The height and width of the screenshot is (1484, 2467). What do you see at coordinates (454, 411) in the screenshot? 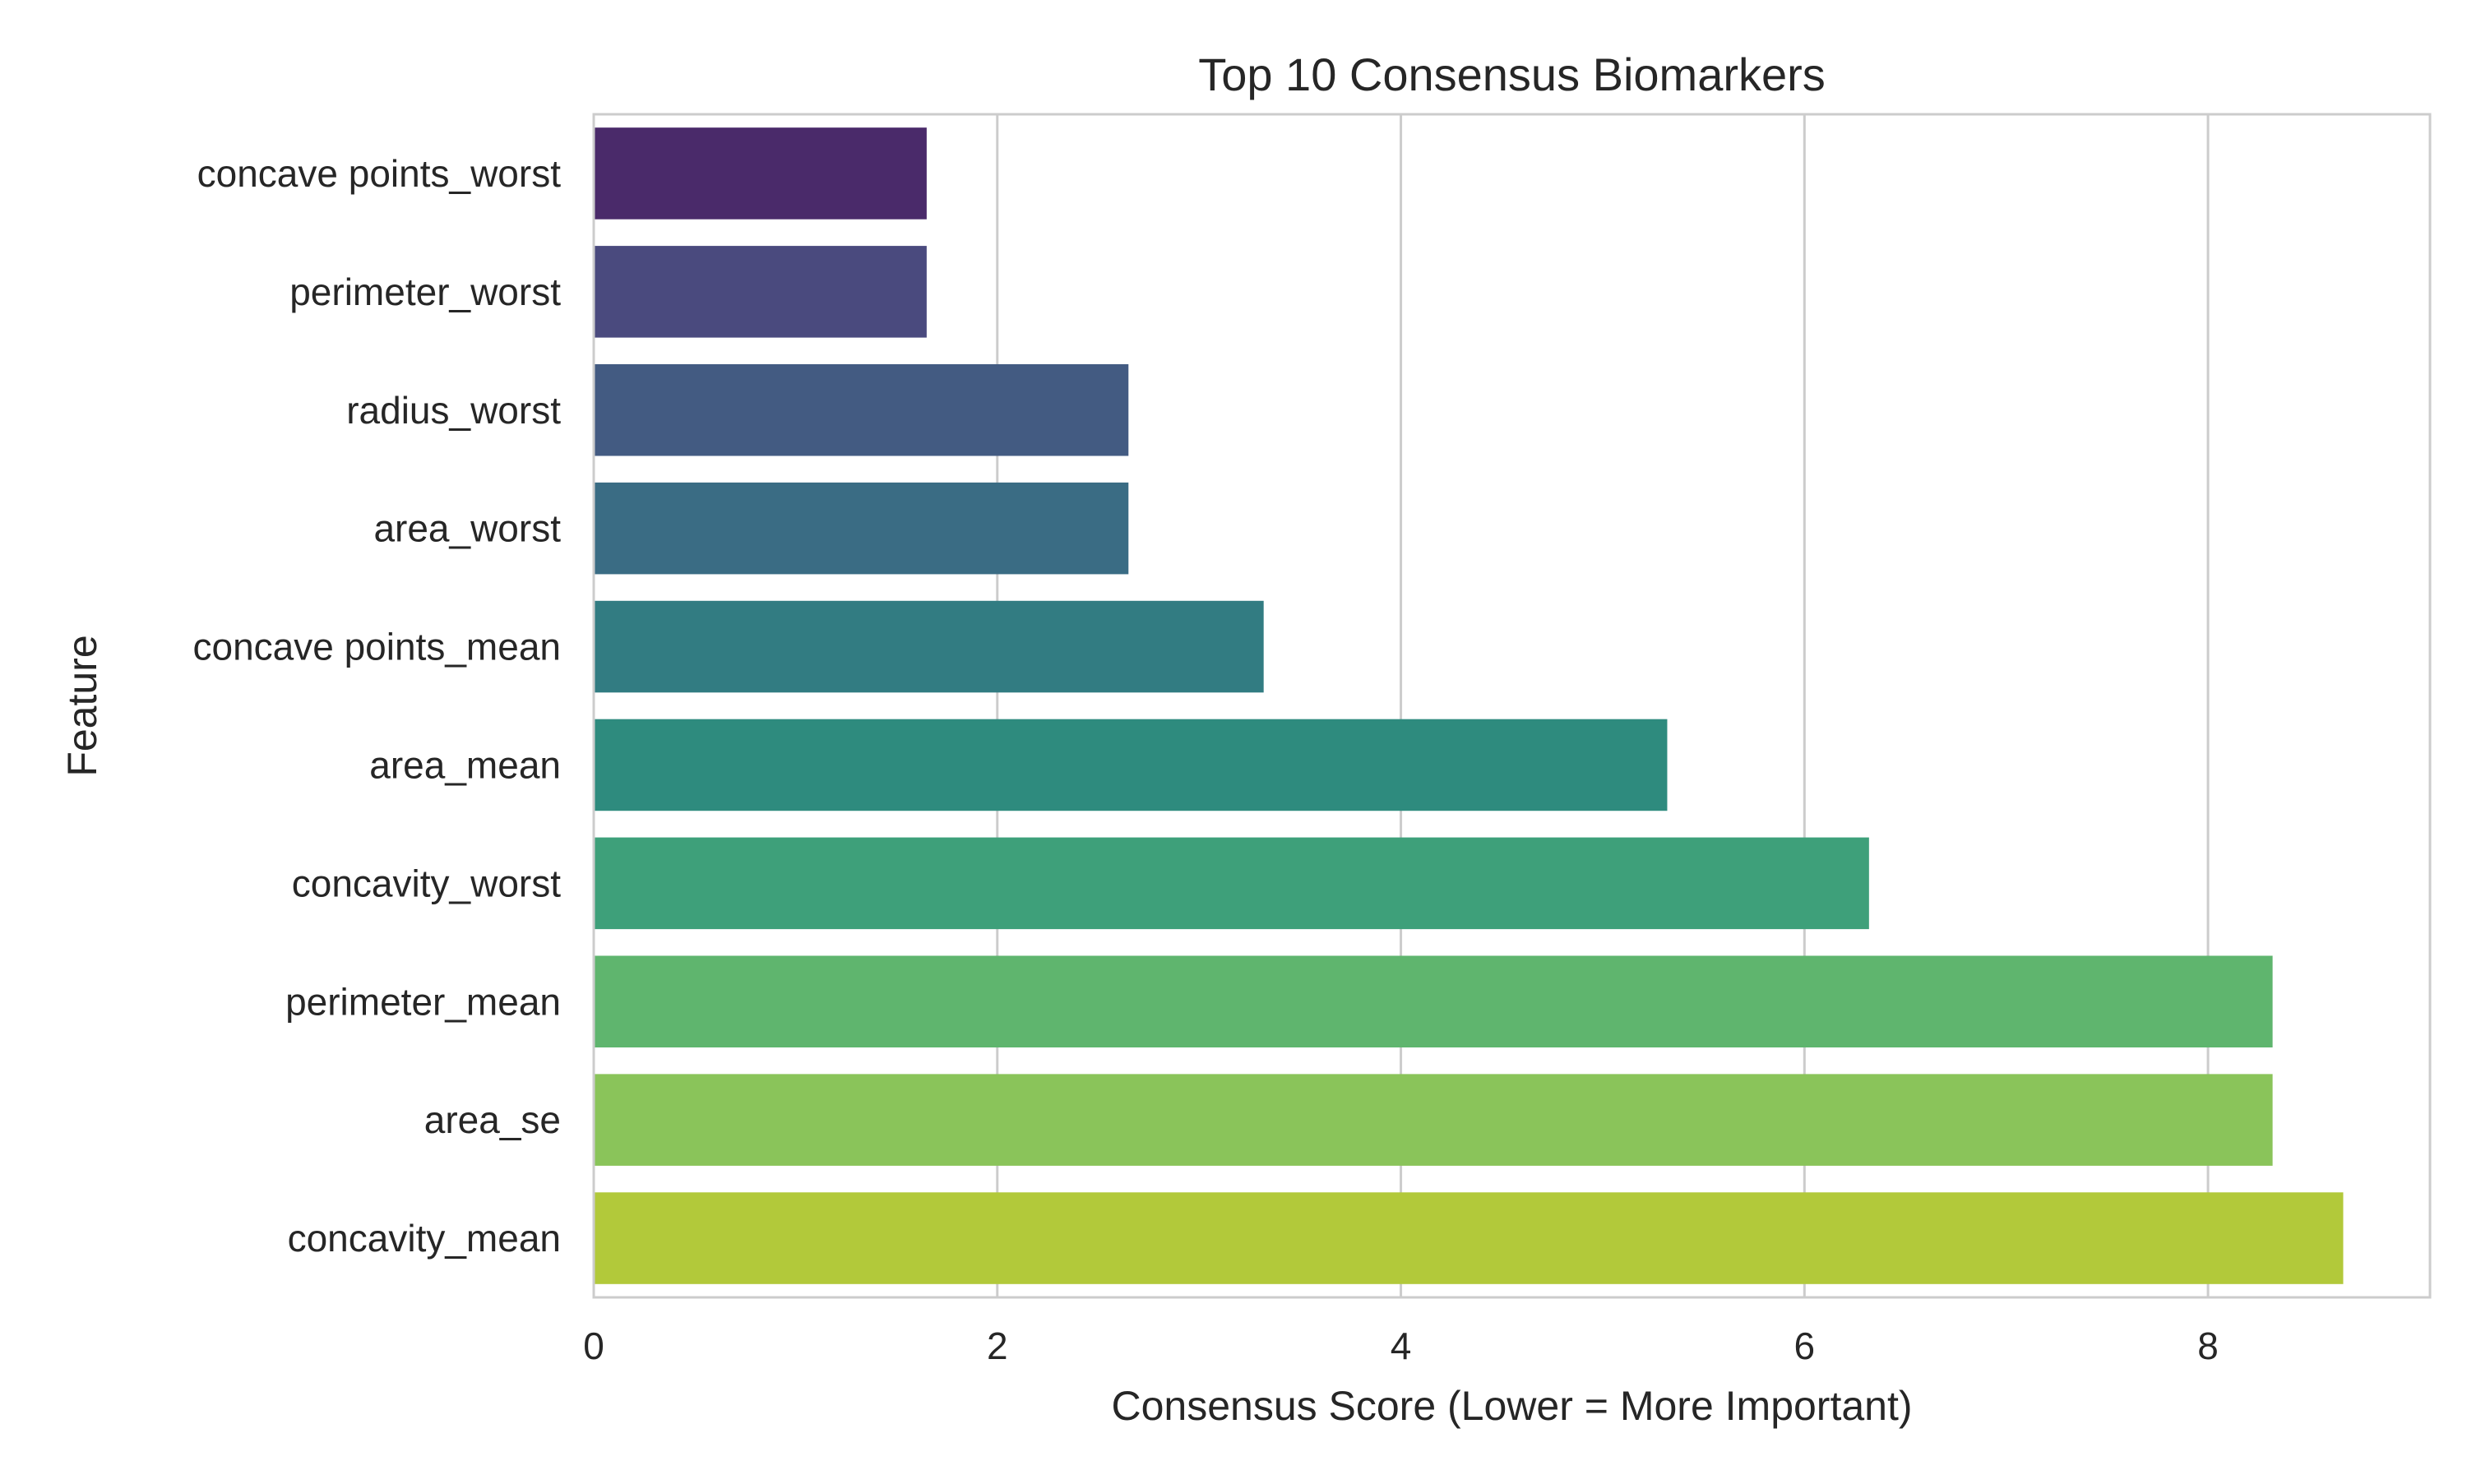
I see `y-tick-label: radius_worst` at bounding box center [454, 411].